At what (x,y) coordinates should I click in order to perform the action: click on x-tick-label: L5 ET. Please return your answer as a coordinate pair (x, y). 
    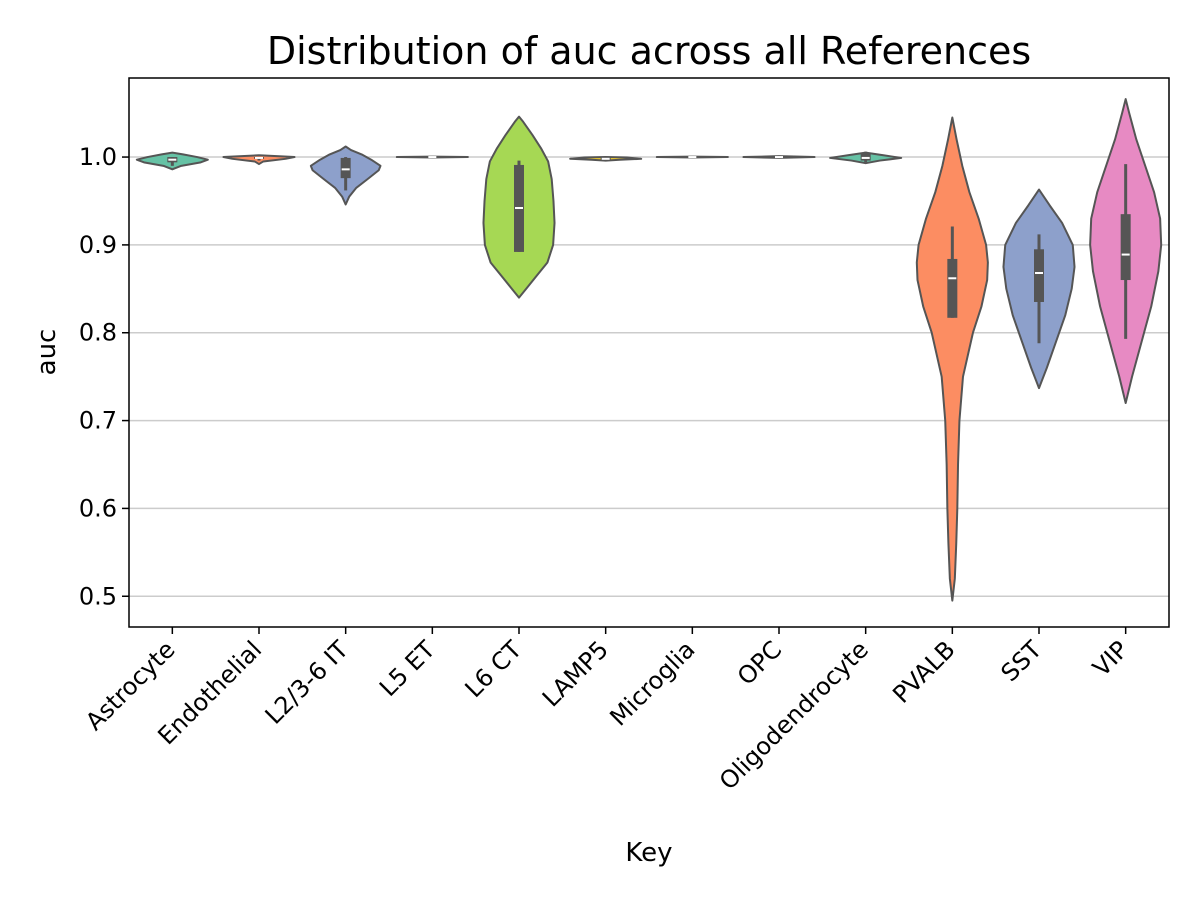
    Looking at the image, I should click on (407, 668).